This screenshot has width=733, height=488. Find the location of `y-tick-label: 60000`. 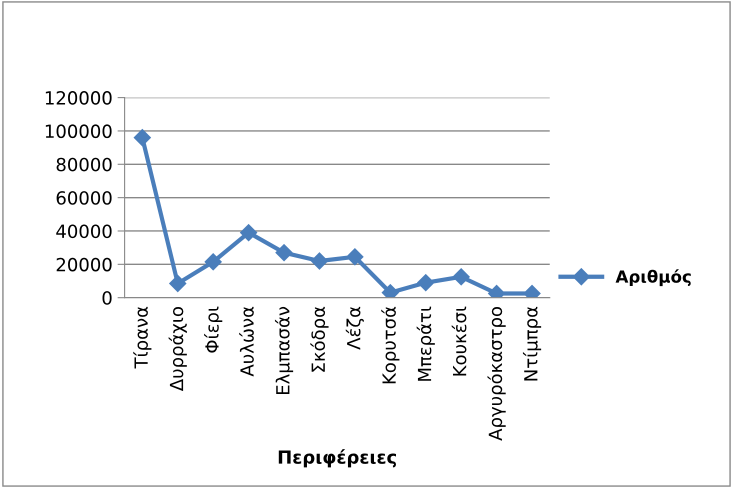

y-tick-label: 60000 is located at coordinates (84, 198).